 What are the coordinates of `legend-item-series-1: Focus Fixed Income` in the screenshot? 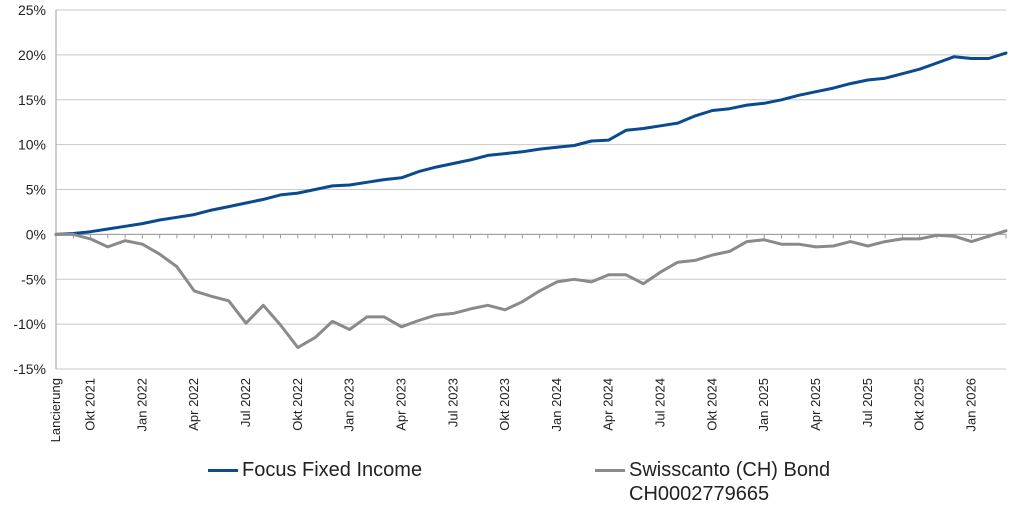 It's located at (315, 470).